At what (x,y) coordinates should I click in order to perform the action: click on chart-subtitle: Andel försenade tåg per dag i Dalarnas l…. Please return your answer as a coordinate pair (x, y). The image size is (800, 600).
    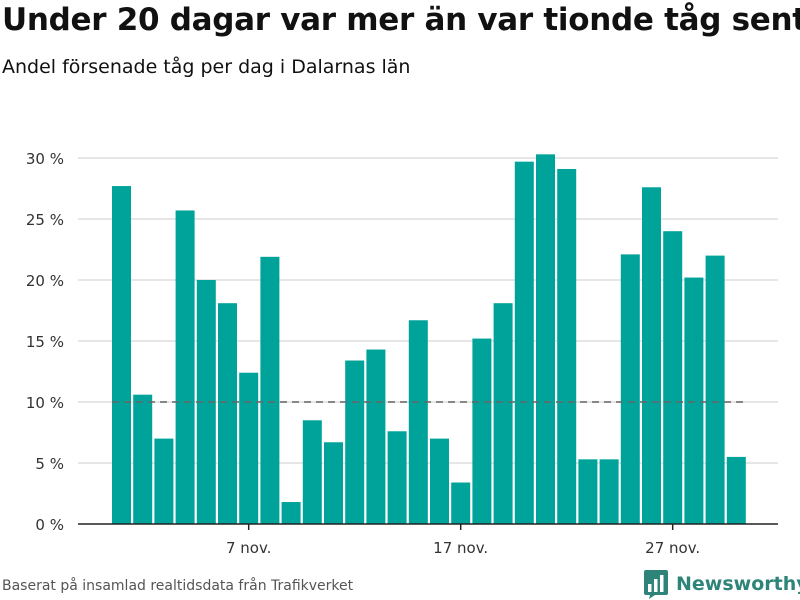
    Looking at the image, I should click on (206, 67).